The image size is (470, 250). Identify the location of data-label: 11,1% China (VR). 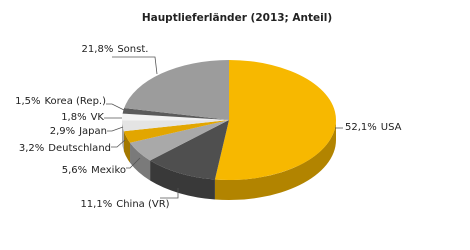
(124, 204).